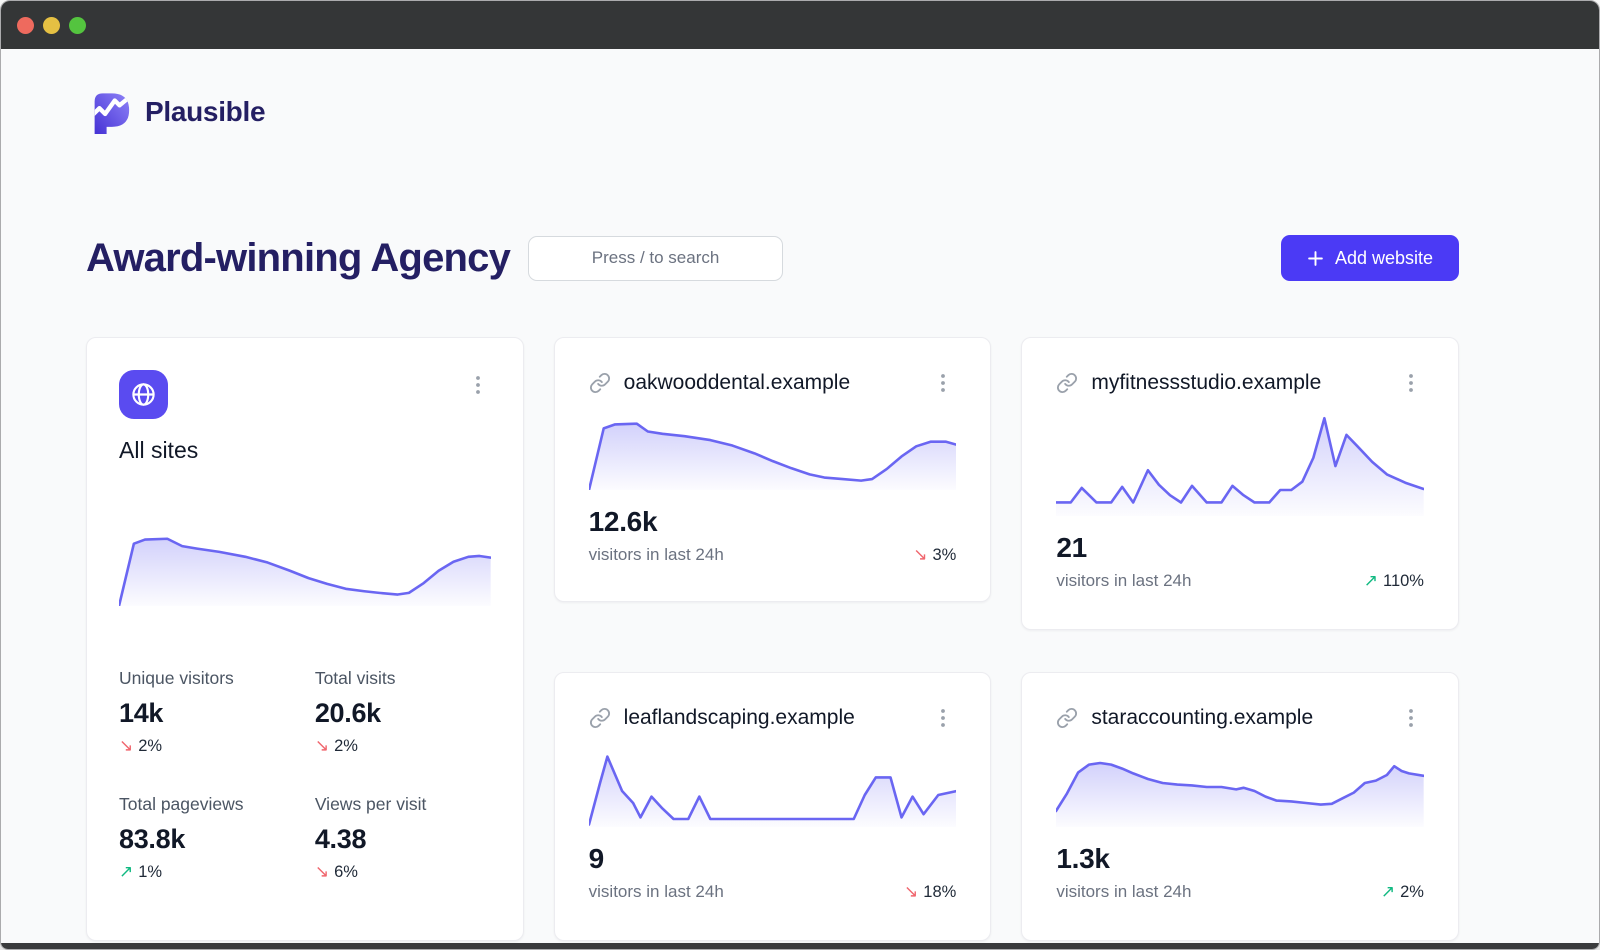  I want to click on brand-logo: Plausible, so click(772, 112).